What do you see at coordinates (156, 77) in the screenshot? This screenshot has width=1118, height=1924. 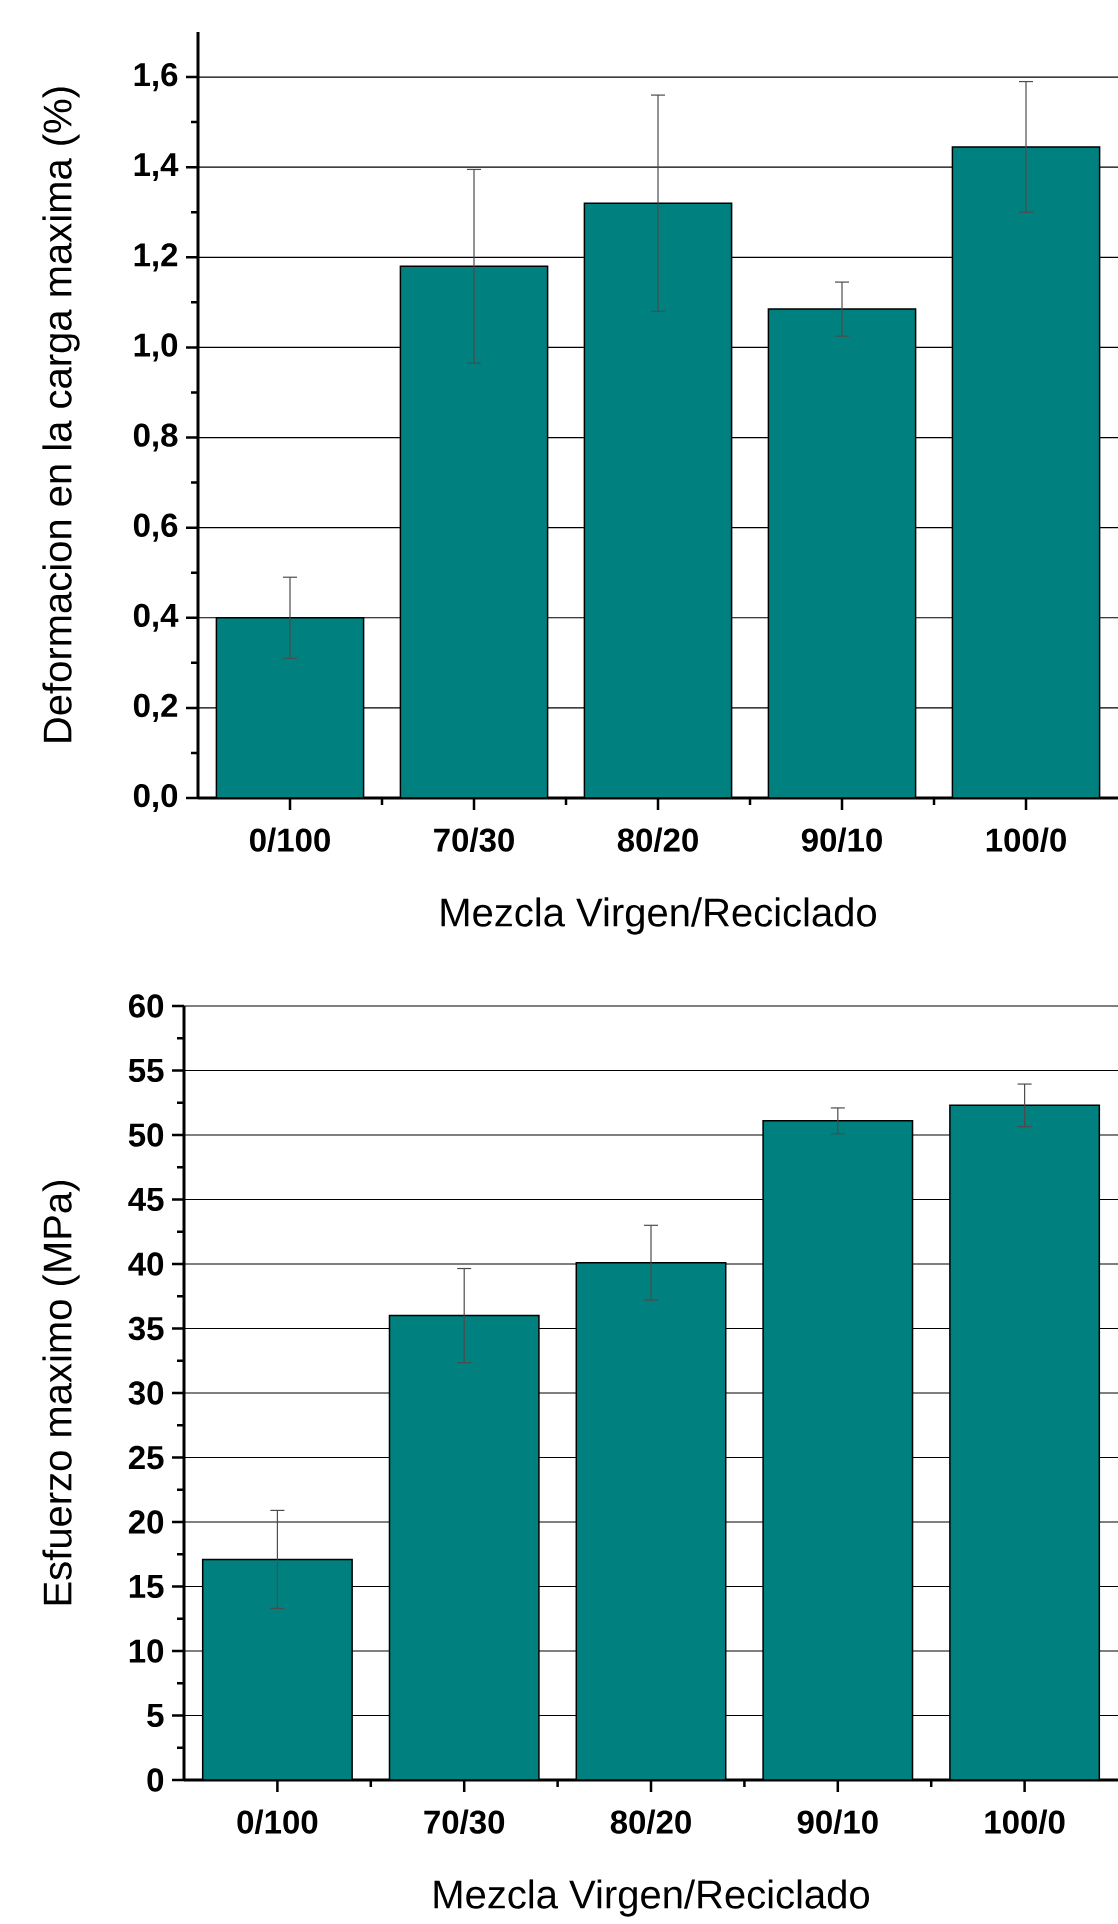 I see `y-tick-label: 1,6` at bounding box center [156, 77].